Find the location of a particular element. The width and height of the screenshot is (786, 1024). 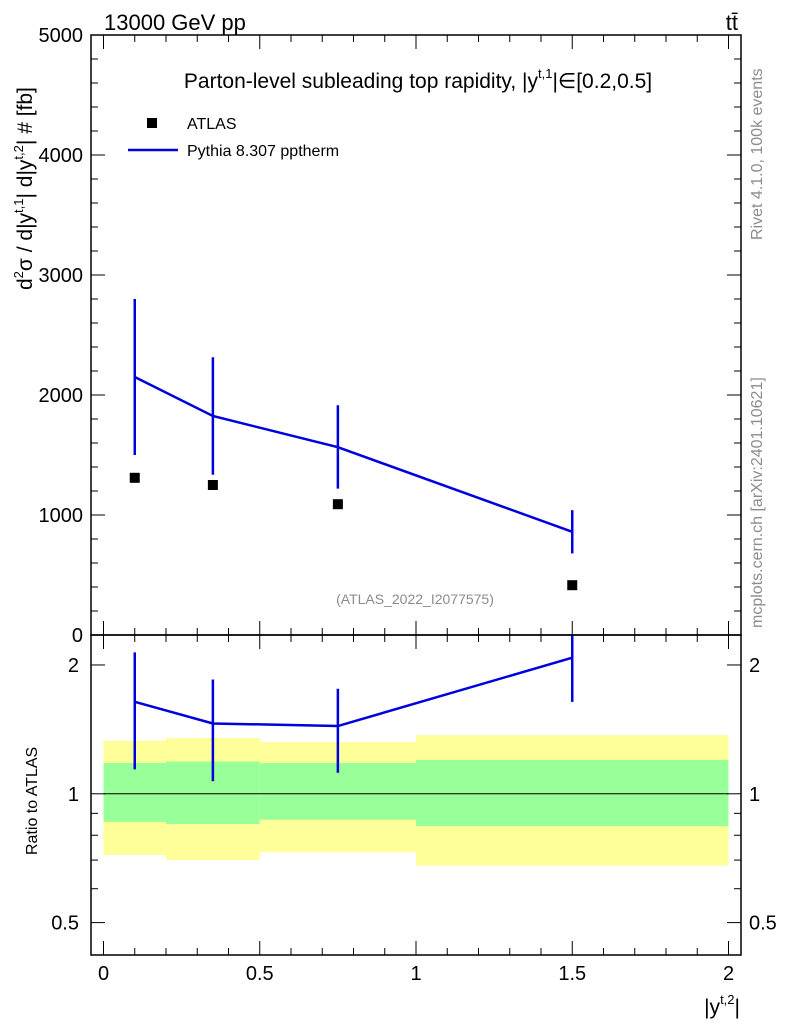

legend: ATLAS Pythia 8.307 pptherm is located at coordinates (233, 138).